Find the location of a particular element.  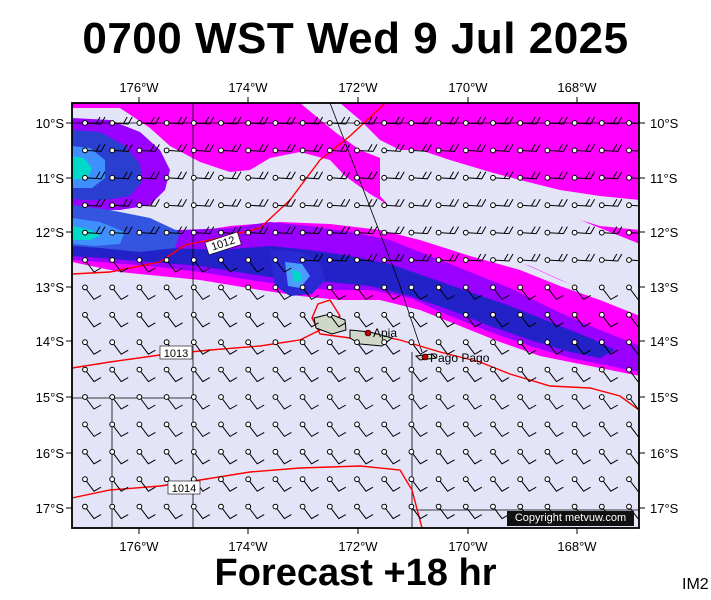

lat-label-right-16s: 16°S is located at coordinates (664, 453).